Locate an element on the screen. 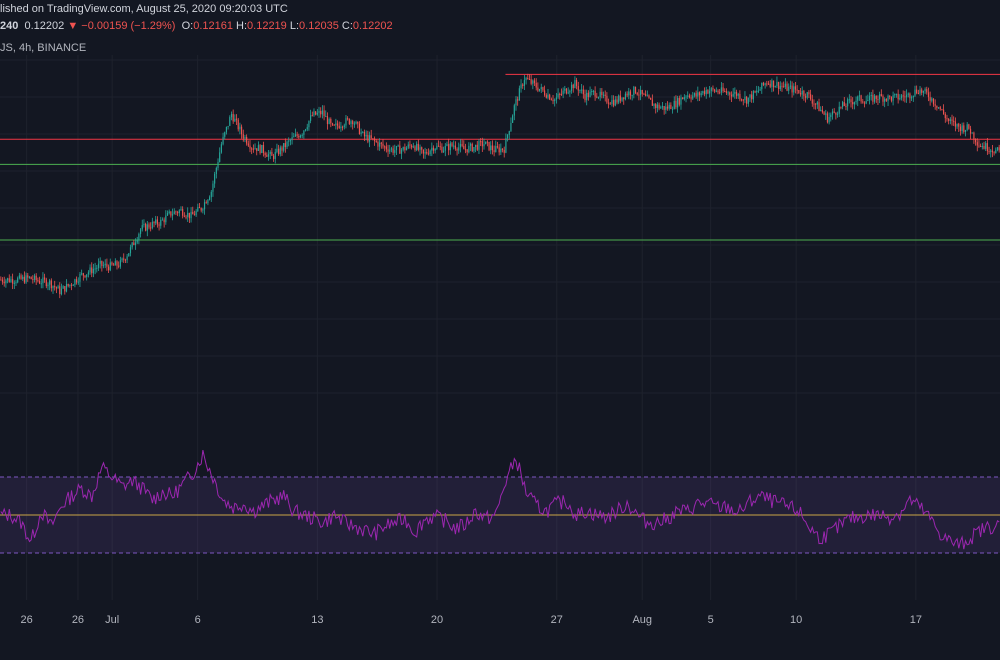 The image size is (1000, 660). x-tick-label: 20 is located at coordinates (437, 620).